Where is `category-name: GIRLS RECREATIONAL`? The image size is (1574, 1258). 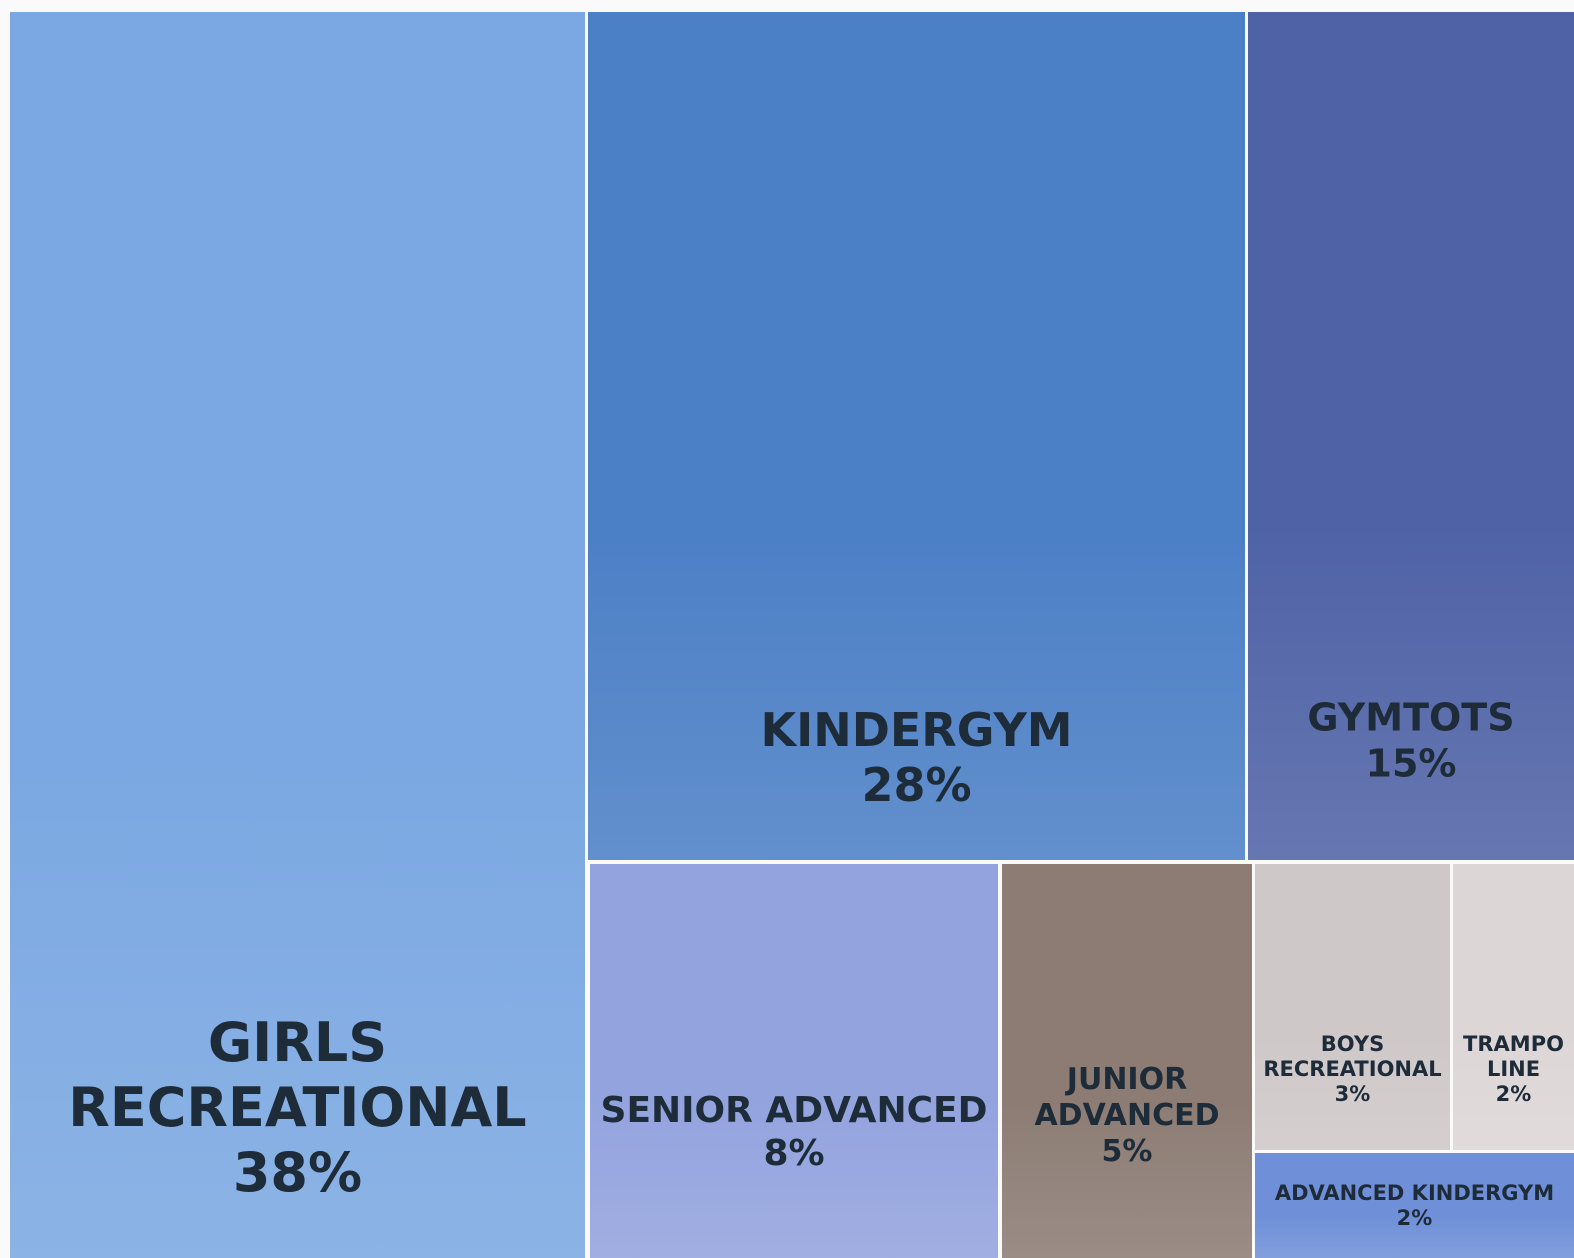 category-name: GIRLS RECREATIONAL is located at coordinates (297, 1075).